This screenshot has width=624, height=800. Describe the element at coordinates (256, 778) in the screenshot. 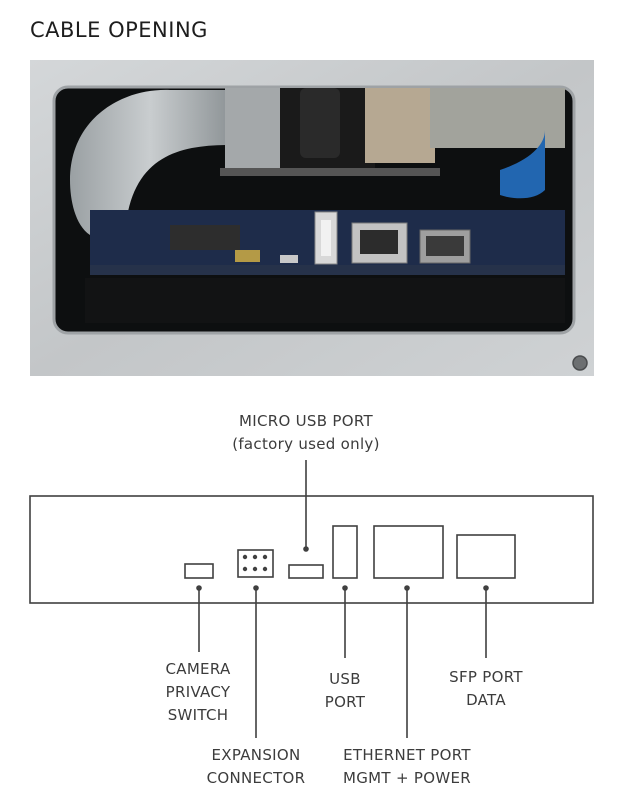

I see `expansion-label-line2: CONNECTOR` at that location.